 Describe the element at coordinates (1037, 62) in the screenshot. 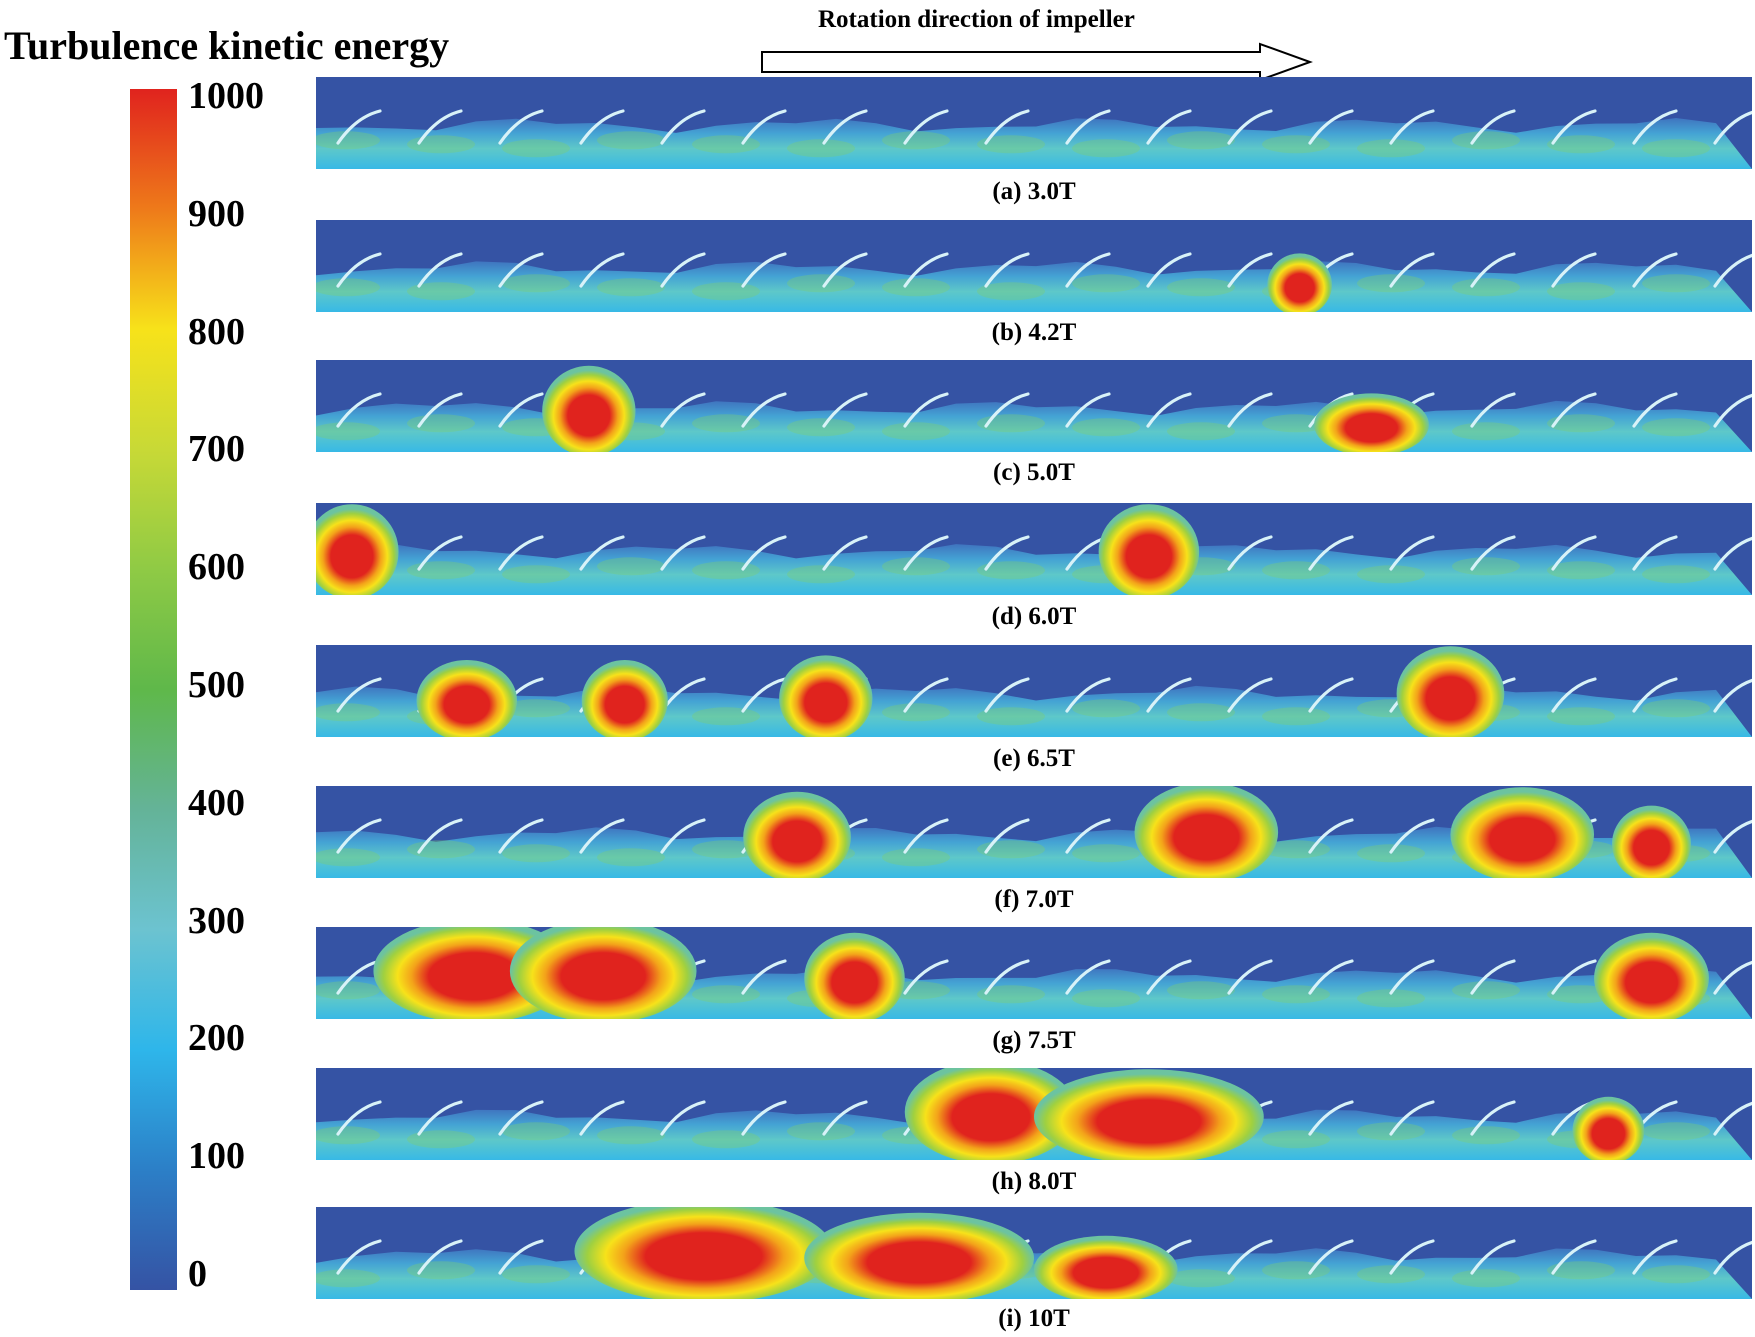

I see `rotation-arrow-icon` at that location.